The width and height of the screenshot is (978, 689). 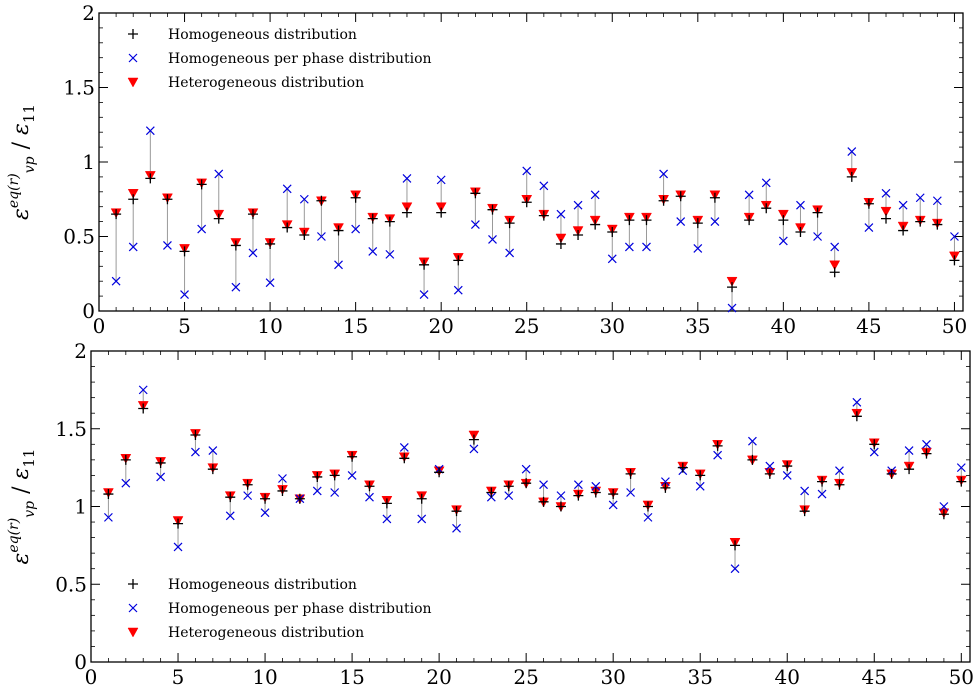 What do you see at coordinates (300, 609) in the screenshot?
I see `legend-label: Homogeneous per phase distribution` at bounding box center [300, 609].